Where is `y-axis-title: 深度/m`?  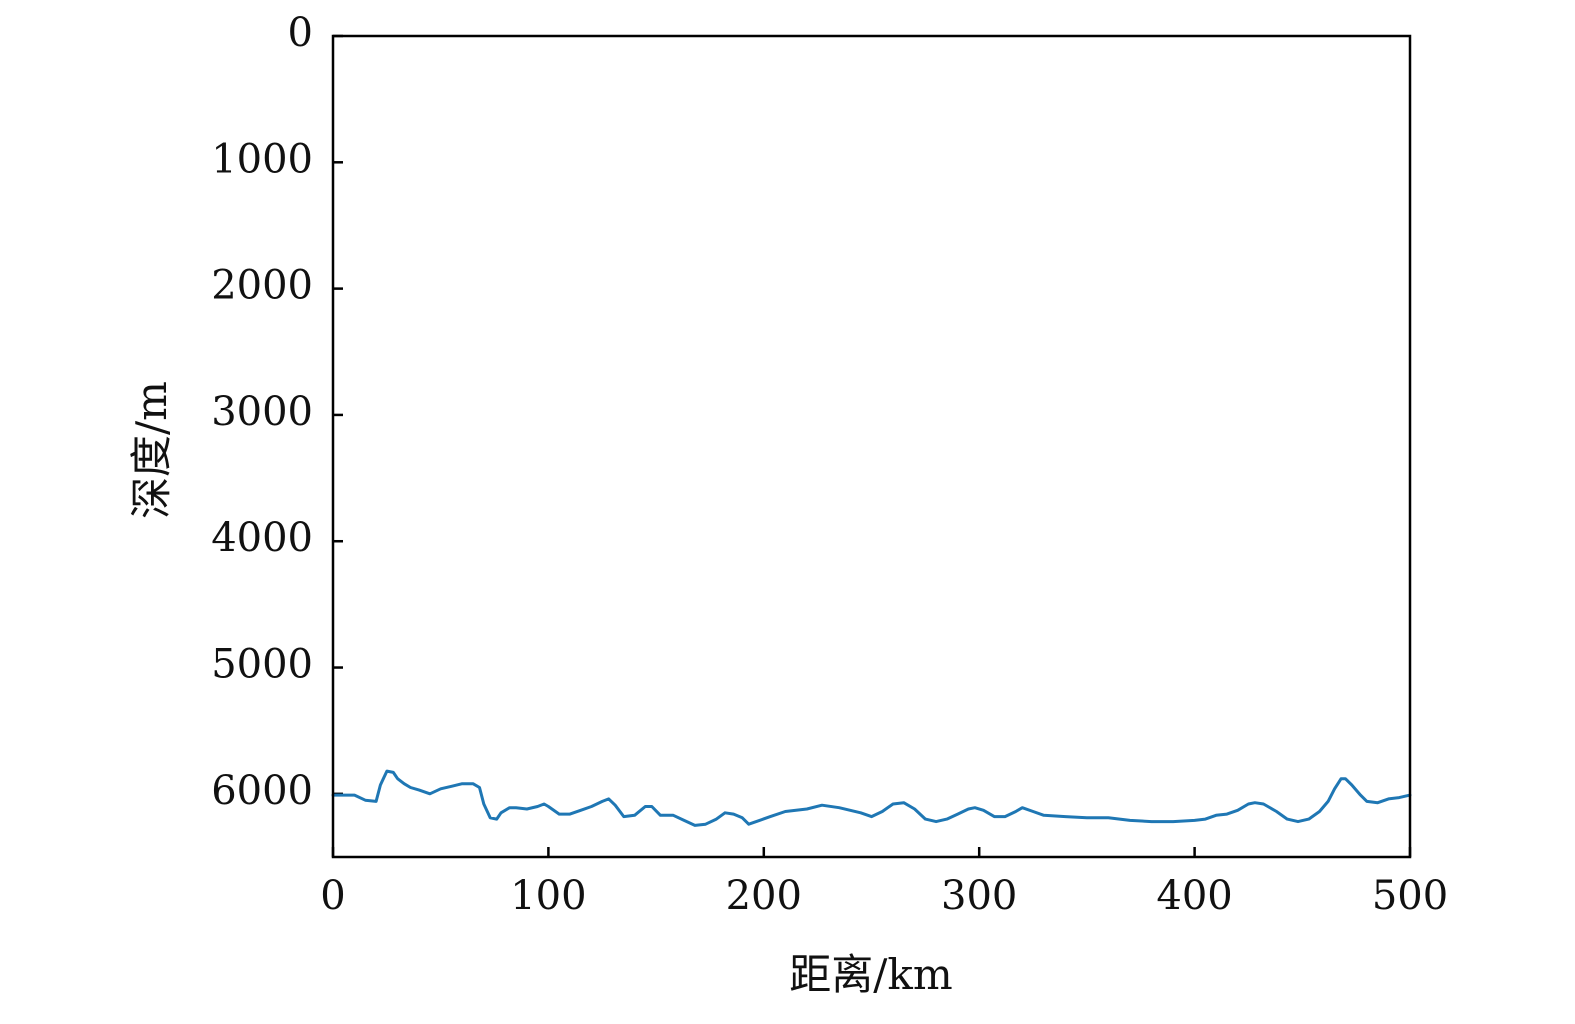 y-axis-title: 深度/m is located at coordinates (151, 450).